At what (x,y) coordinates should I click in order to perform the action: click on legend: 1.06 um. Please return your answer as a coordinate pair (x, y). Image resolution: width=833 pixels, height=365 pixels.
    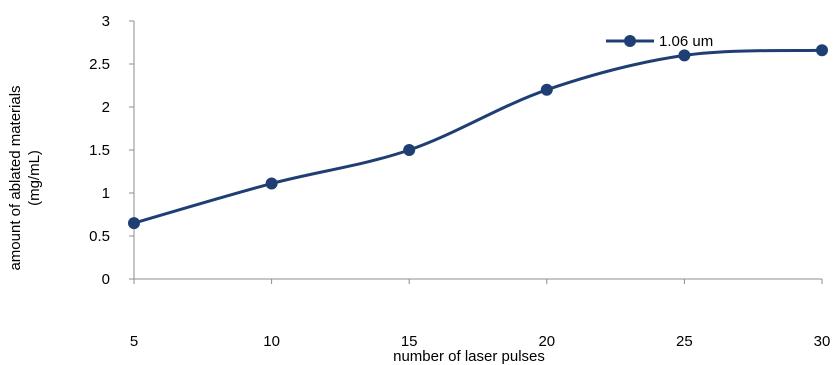
    Looking at the image, I should click on (659, 41).